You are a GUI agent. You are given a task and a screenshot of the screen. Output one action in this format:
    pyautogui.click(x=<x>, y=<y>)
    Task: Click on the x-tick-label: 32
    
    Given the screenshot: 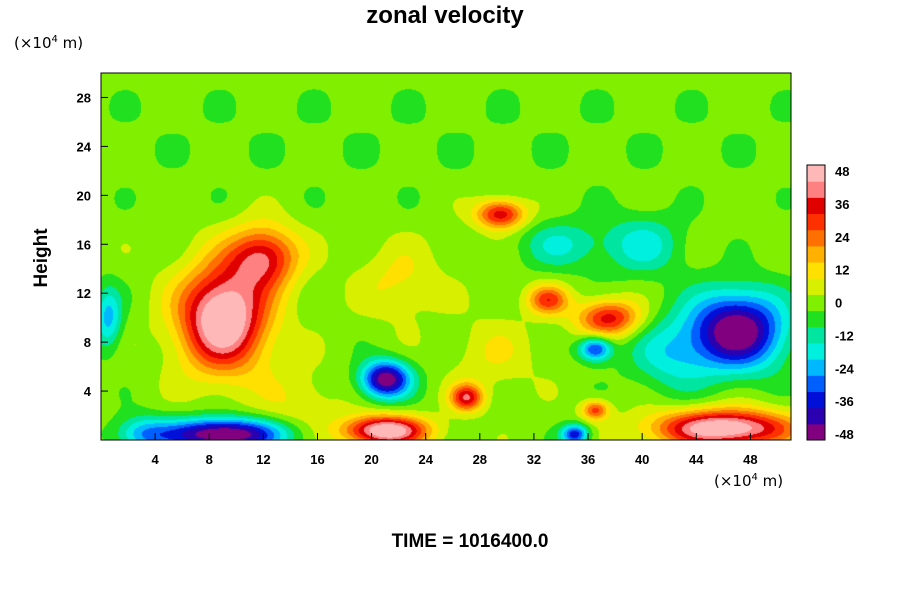 What is the action you would take?
    pyautogui.click(x=534, y=459)
    